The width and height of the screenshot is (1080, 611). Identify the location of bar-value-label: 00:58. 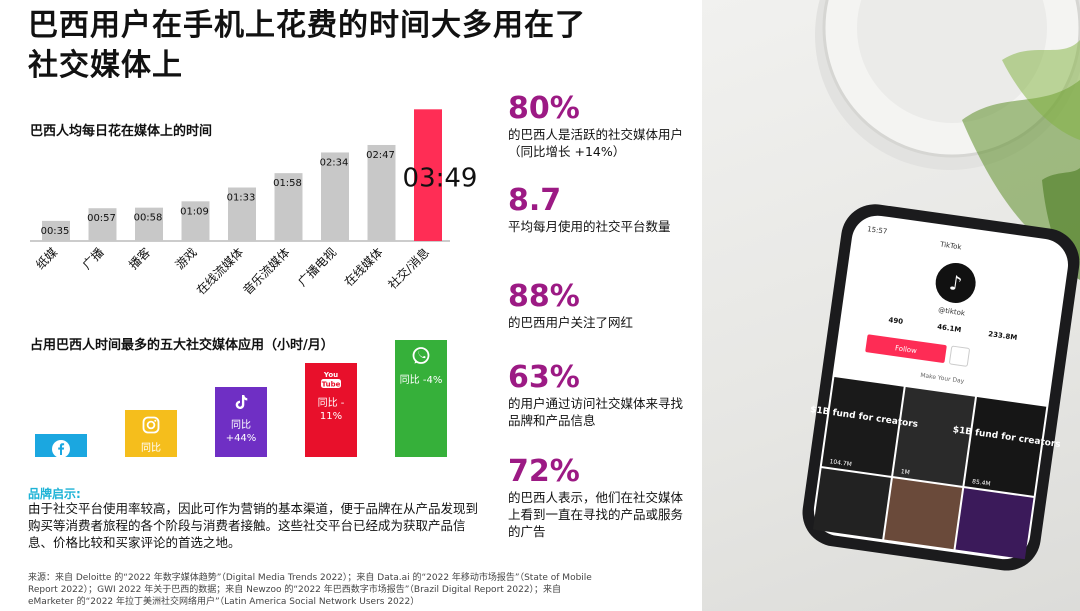
(148, 218).